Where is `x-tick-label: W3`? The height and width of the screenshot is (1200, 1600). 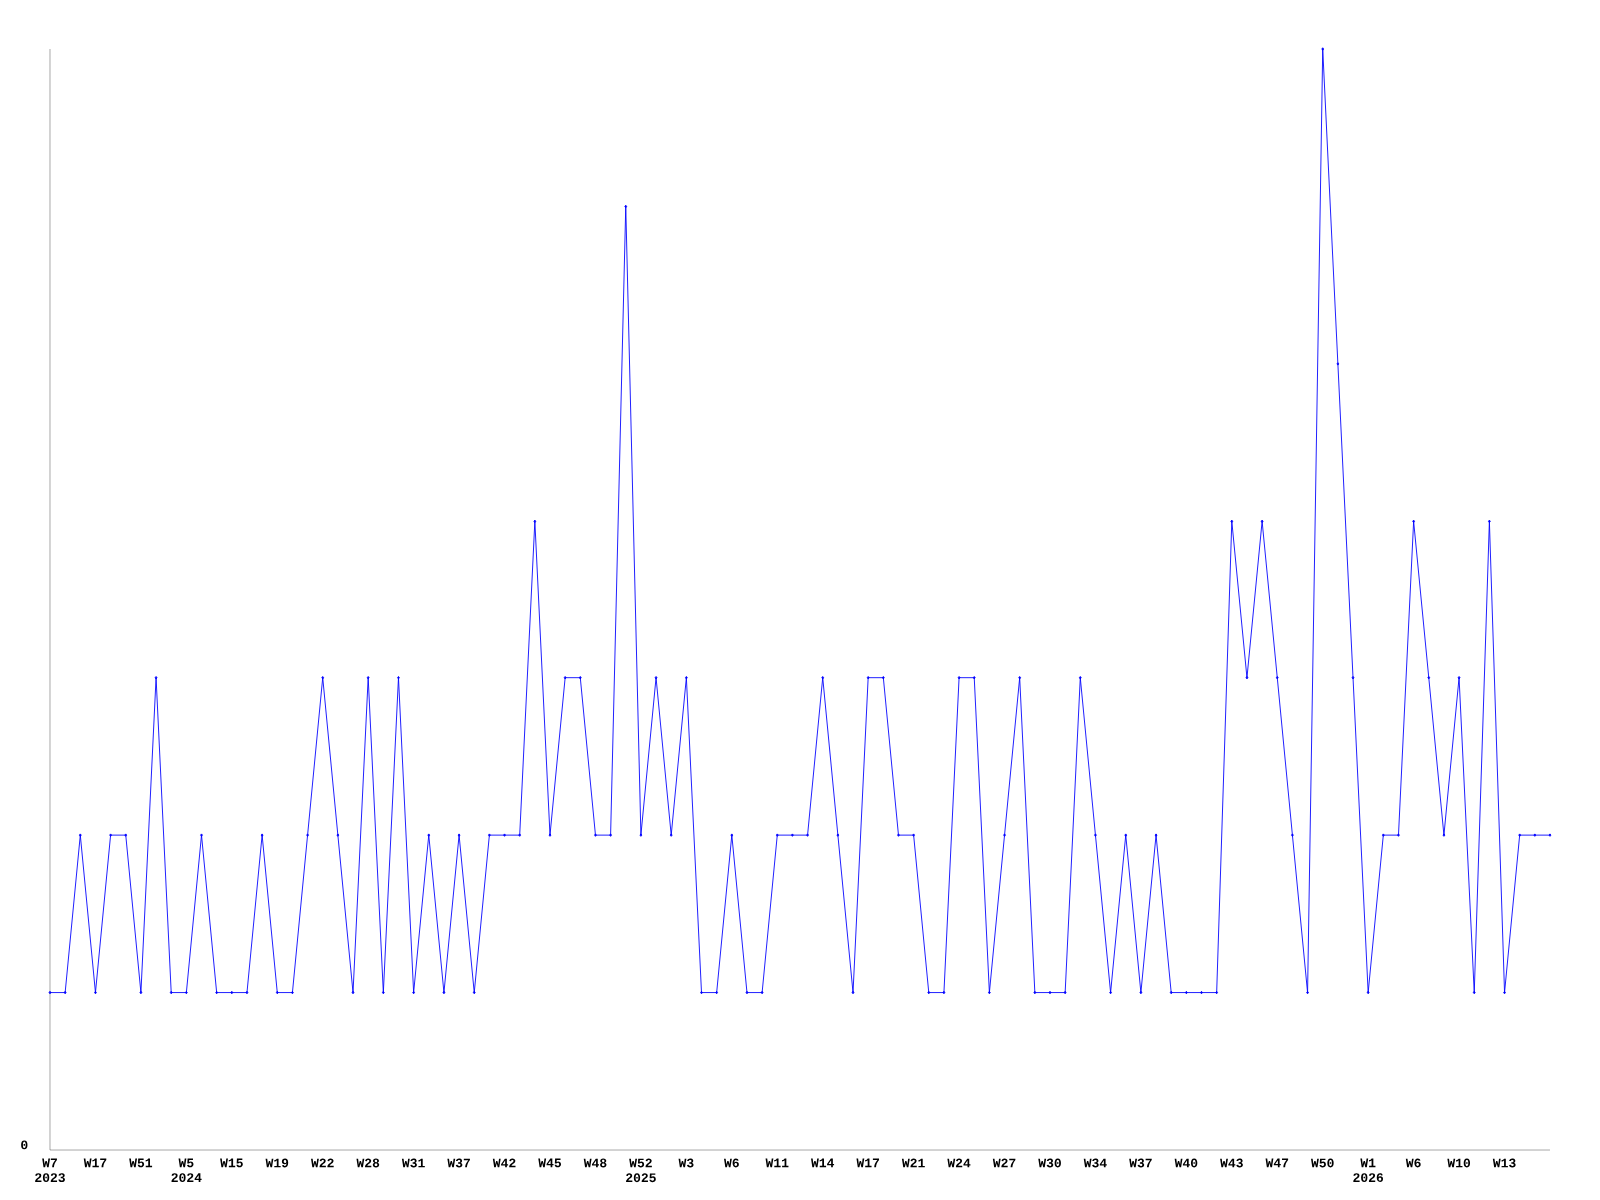 x-tick-label: W3 is located at coordinates (686, 1163).